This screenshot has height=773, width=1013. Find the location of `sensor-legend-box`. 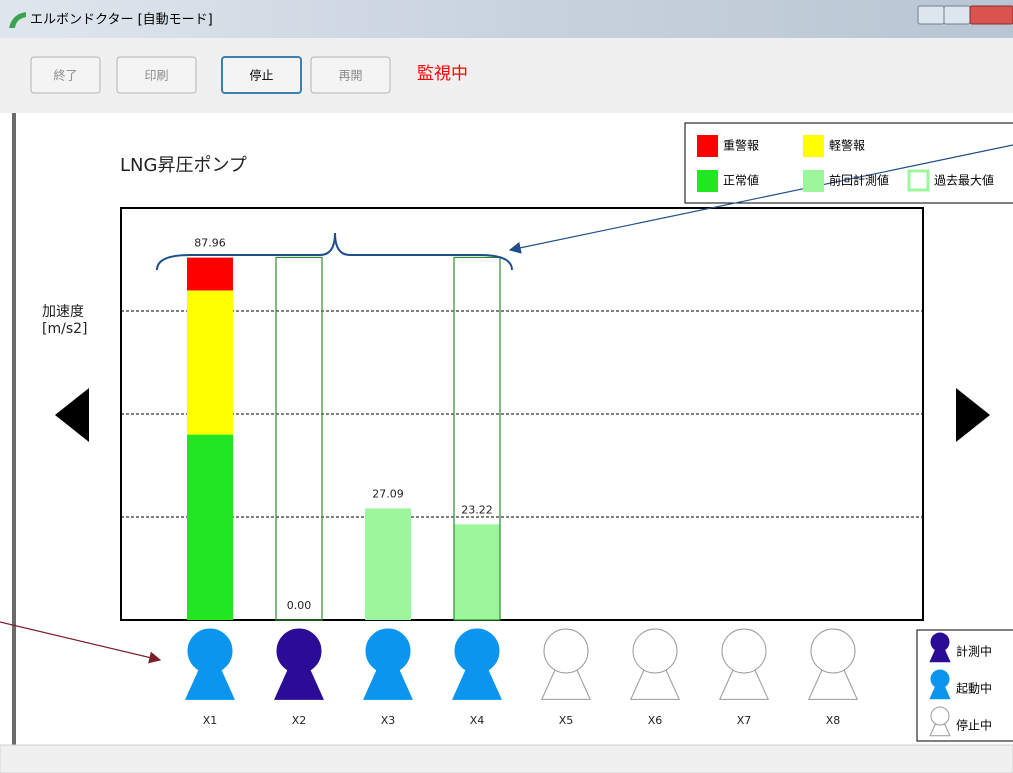

sensor-legend-box is located at coordinates (964, 685).